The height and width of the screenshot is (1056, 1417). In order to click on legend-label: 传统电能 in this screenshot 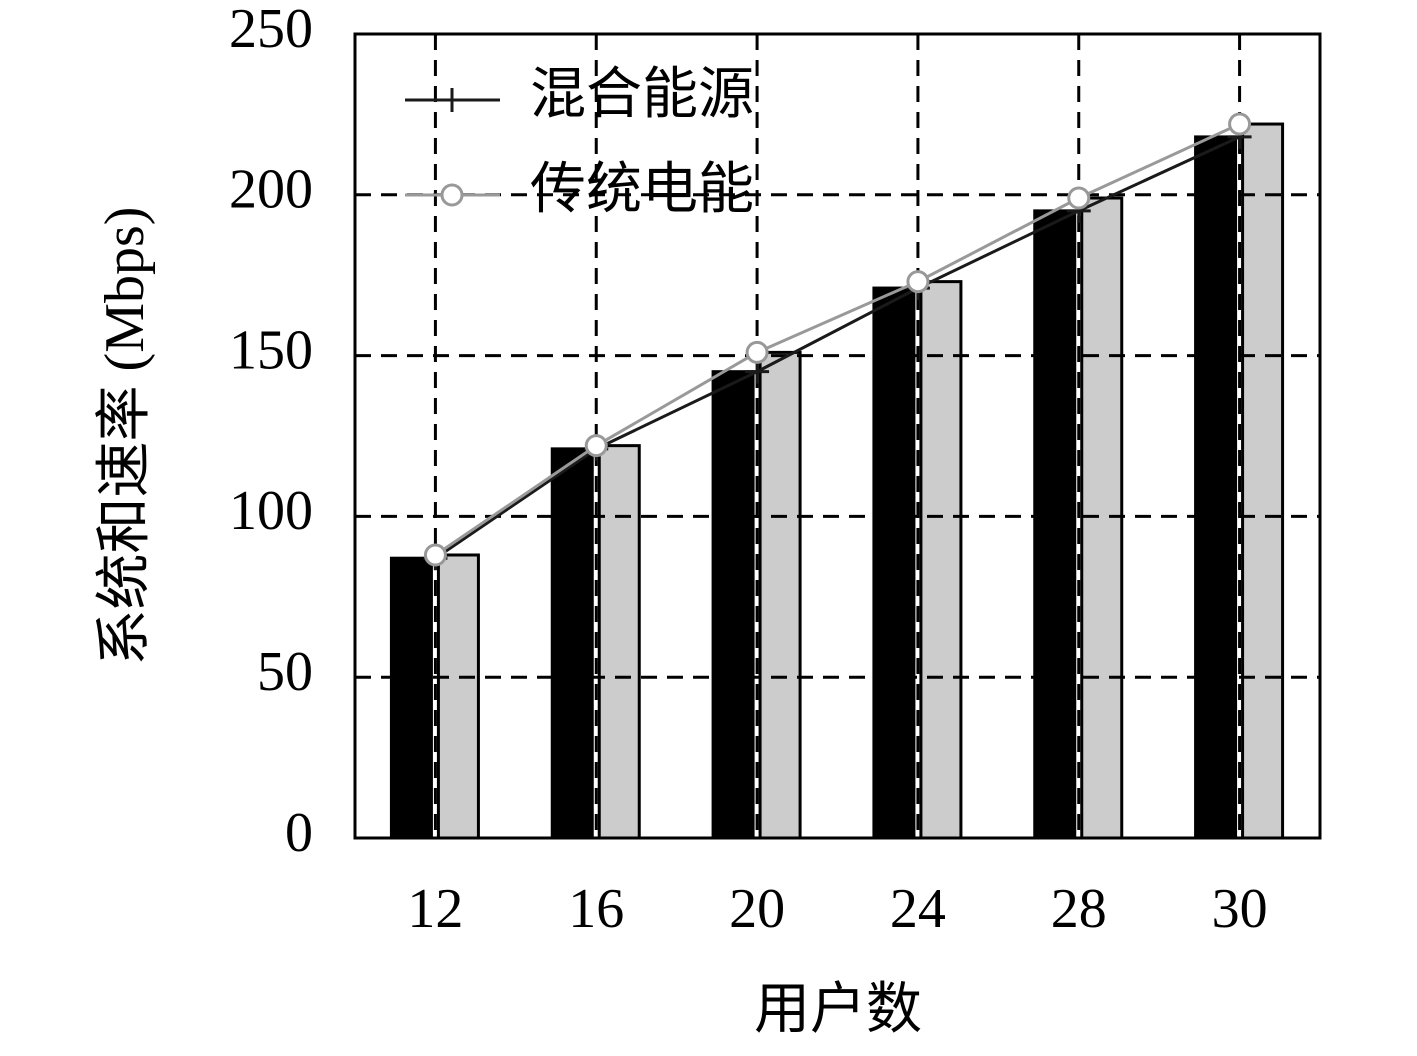, I will do `click(642, 190)`.